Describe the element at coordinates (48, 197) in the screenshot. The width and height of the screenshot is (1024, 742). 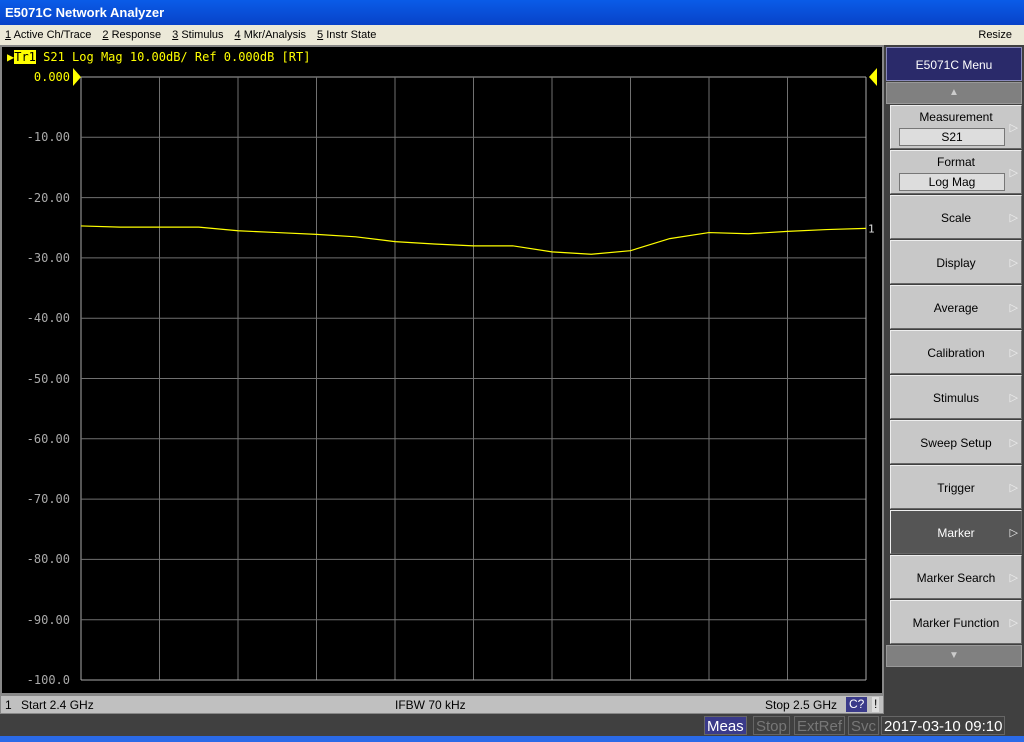
I see `y-tick-label: -20.00` at that location.